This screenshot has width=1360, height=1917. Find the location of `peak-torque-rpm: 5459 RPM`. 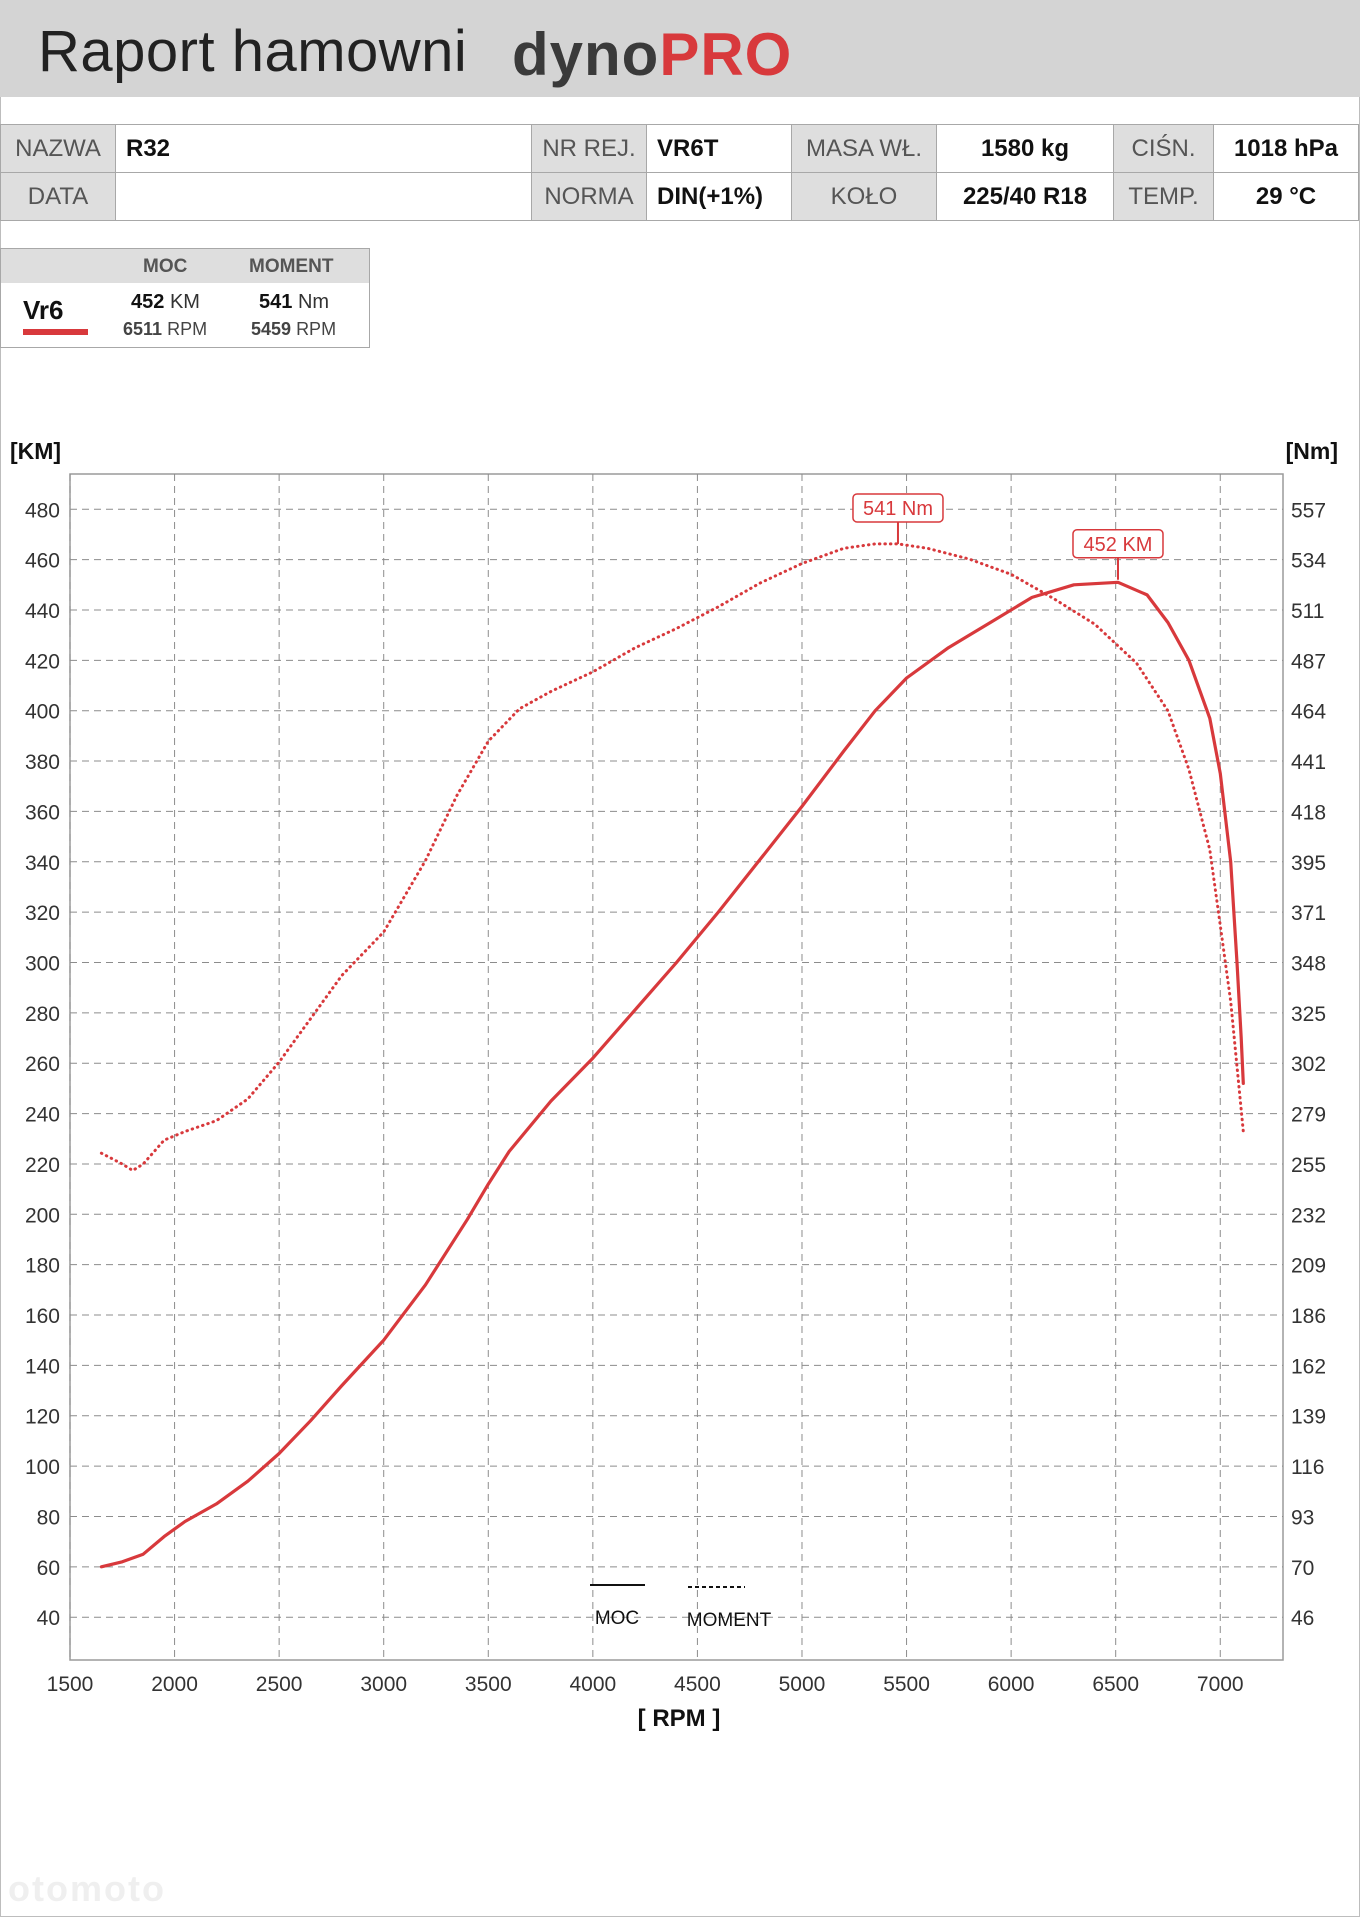

peak-torque-rpm: 5459 RPM is located at coordinates (294, 329).